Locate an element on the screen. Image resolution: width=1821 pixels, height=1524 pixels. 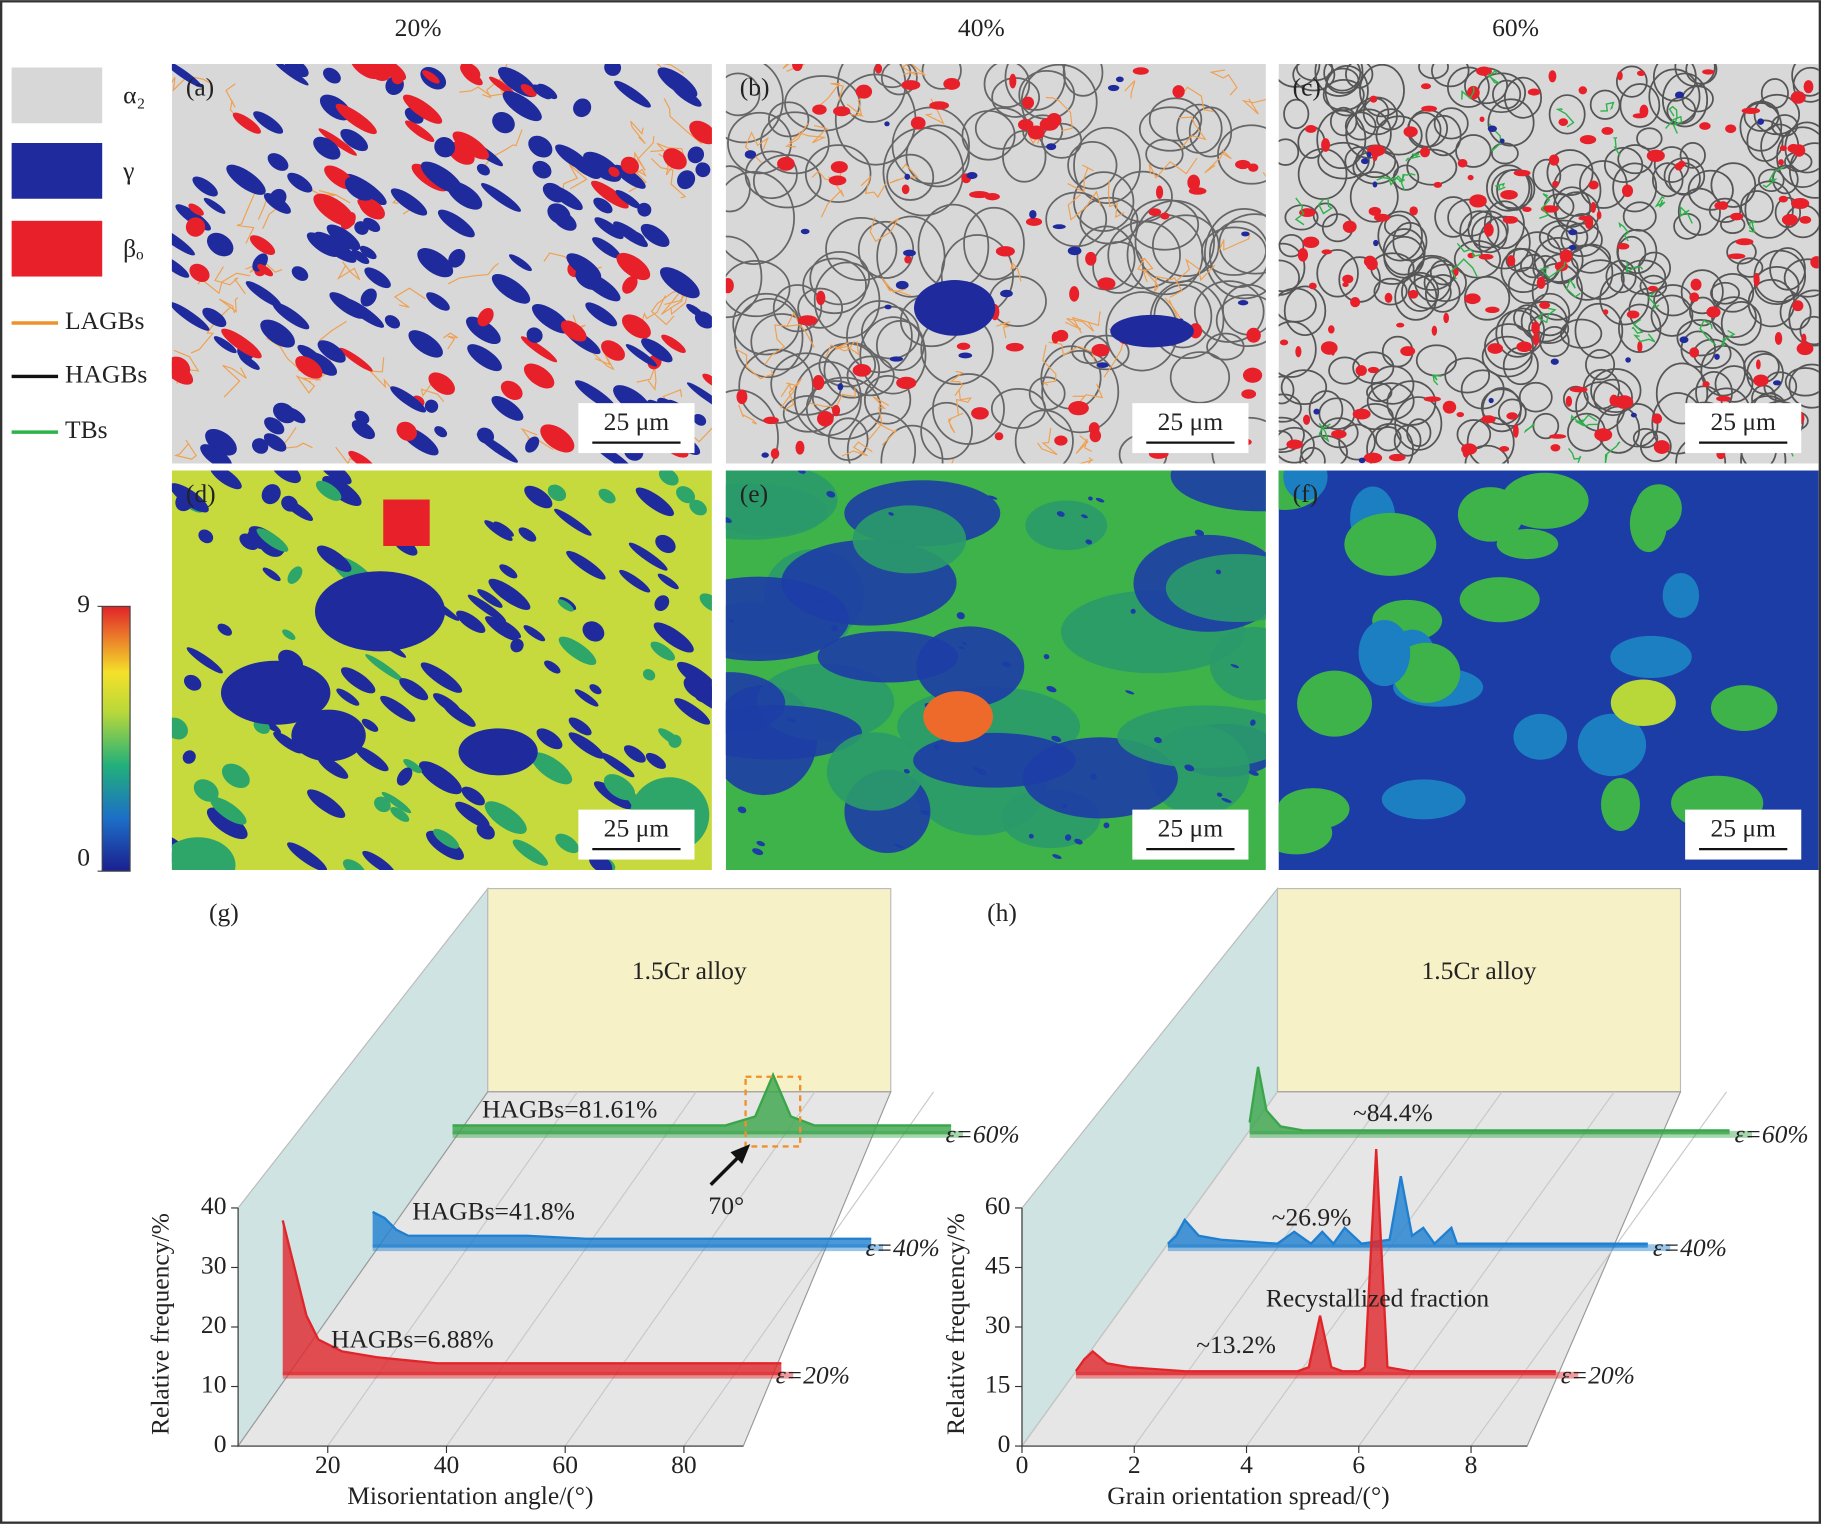
panel-label: (d) is located at coordinates (201, 493).